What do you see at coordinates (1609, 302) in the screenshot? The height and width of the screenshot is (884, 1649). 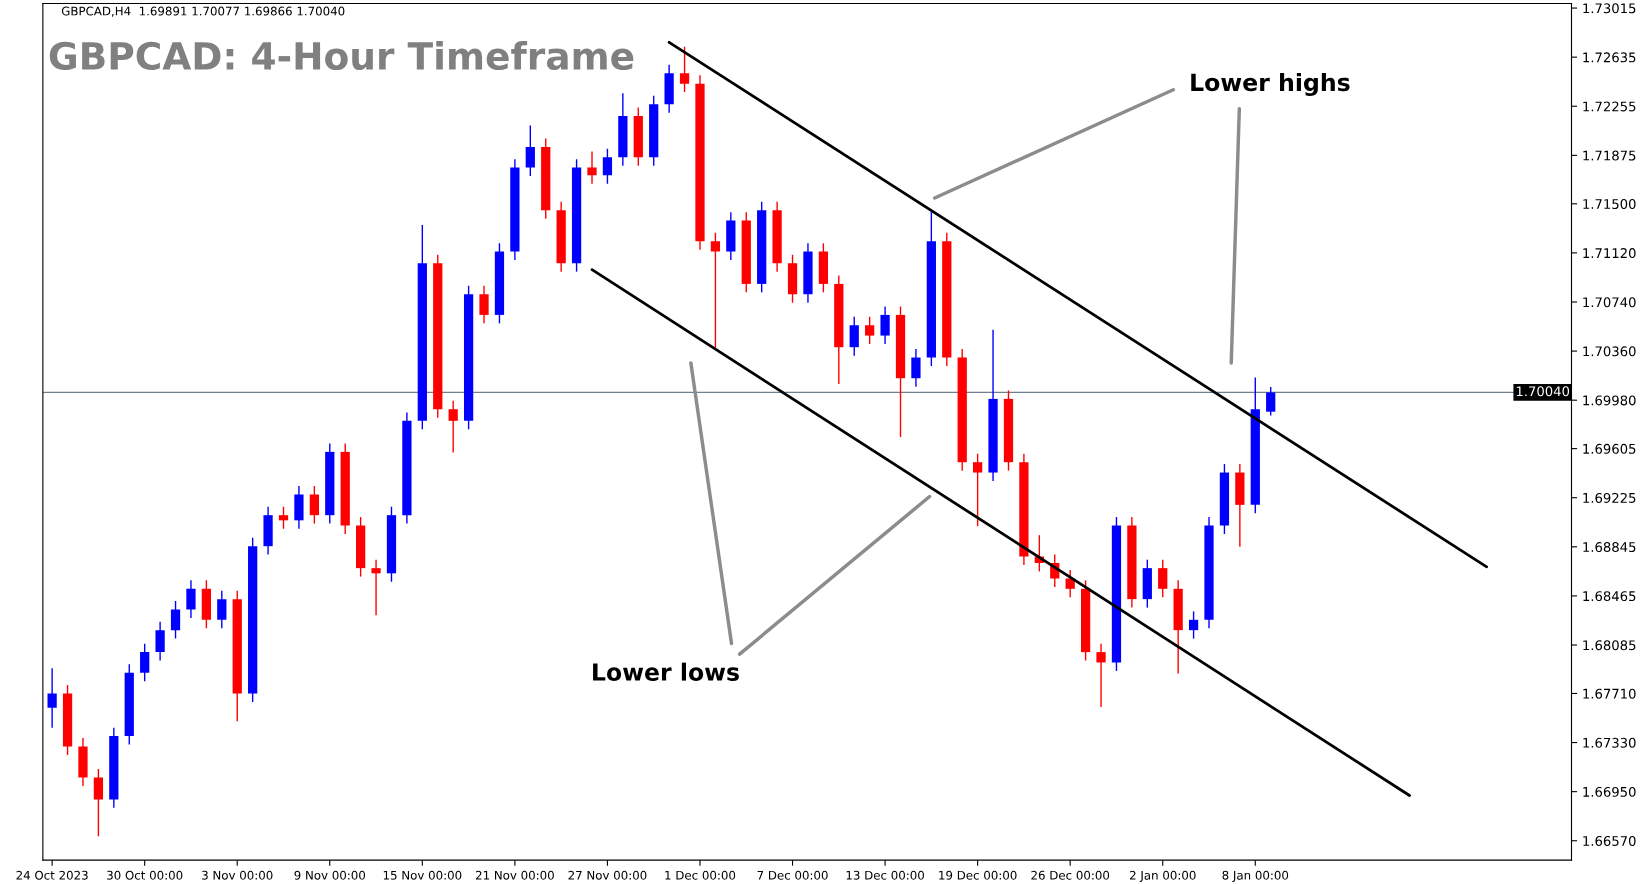 I see `y-tick-label: 1.70740` at bounding box center [1609, 302].